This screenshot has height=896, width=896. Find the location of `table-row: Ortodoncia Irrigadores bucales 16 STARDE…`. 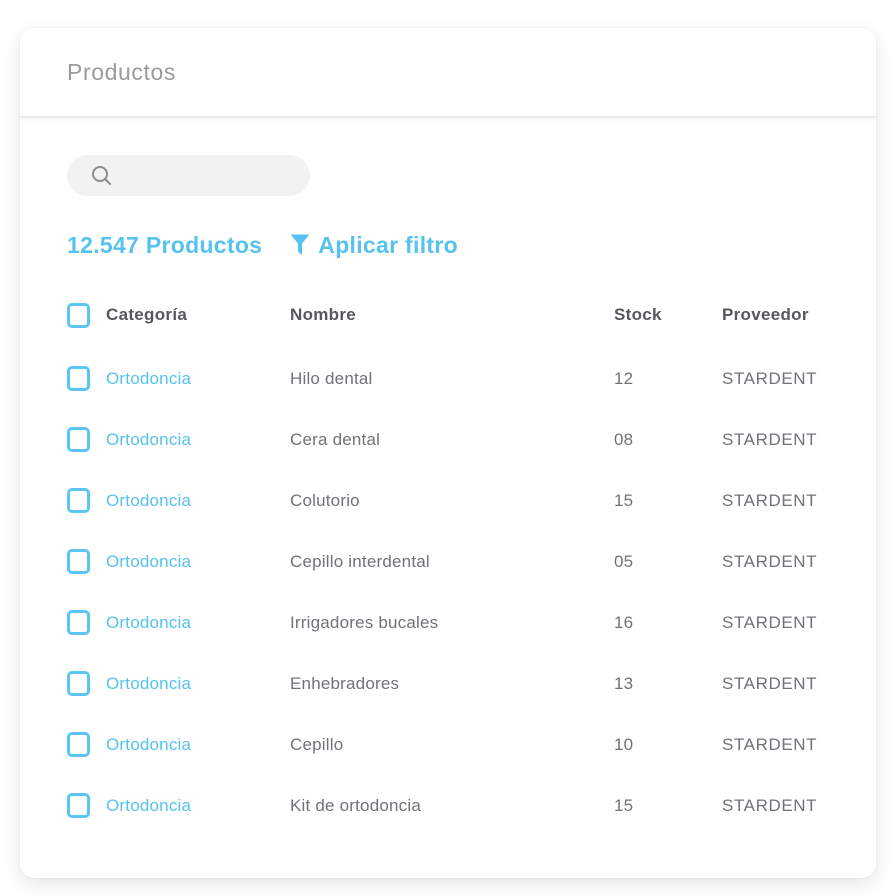

table-row: Ortodoncia Irrigadores bucales 16 STARDE… is located at coordinates (448, 622).